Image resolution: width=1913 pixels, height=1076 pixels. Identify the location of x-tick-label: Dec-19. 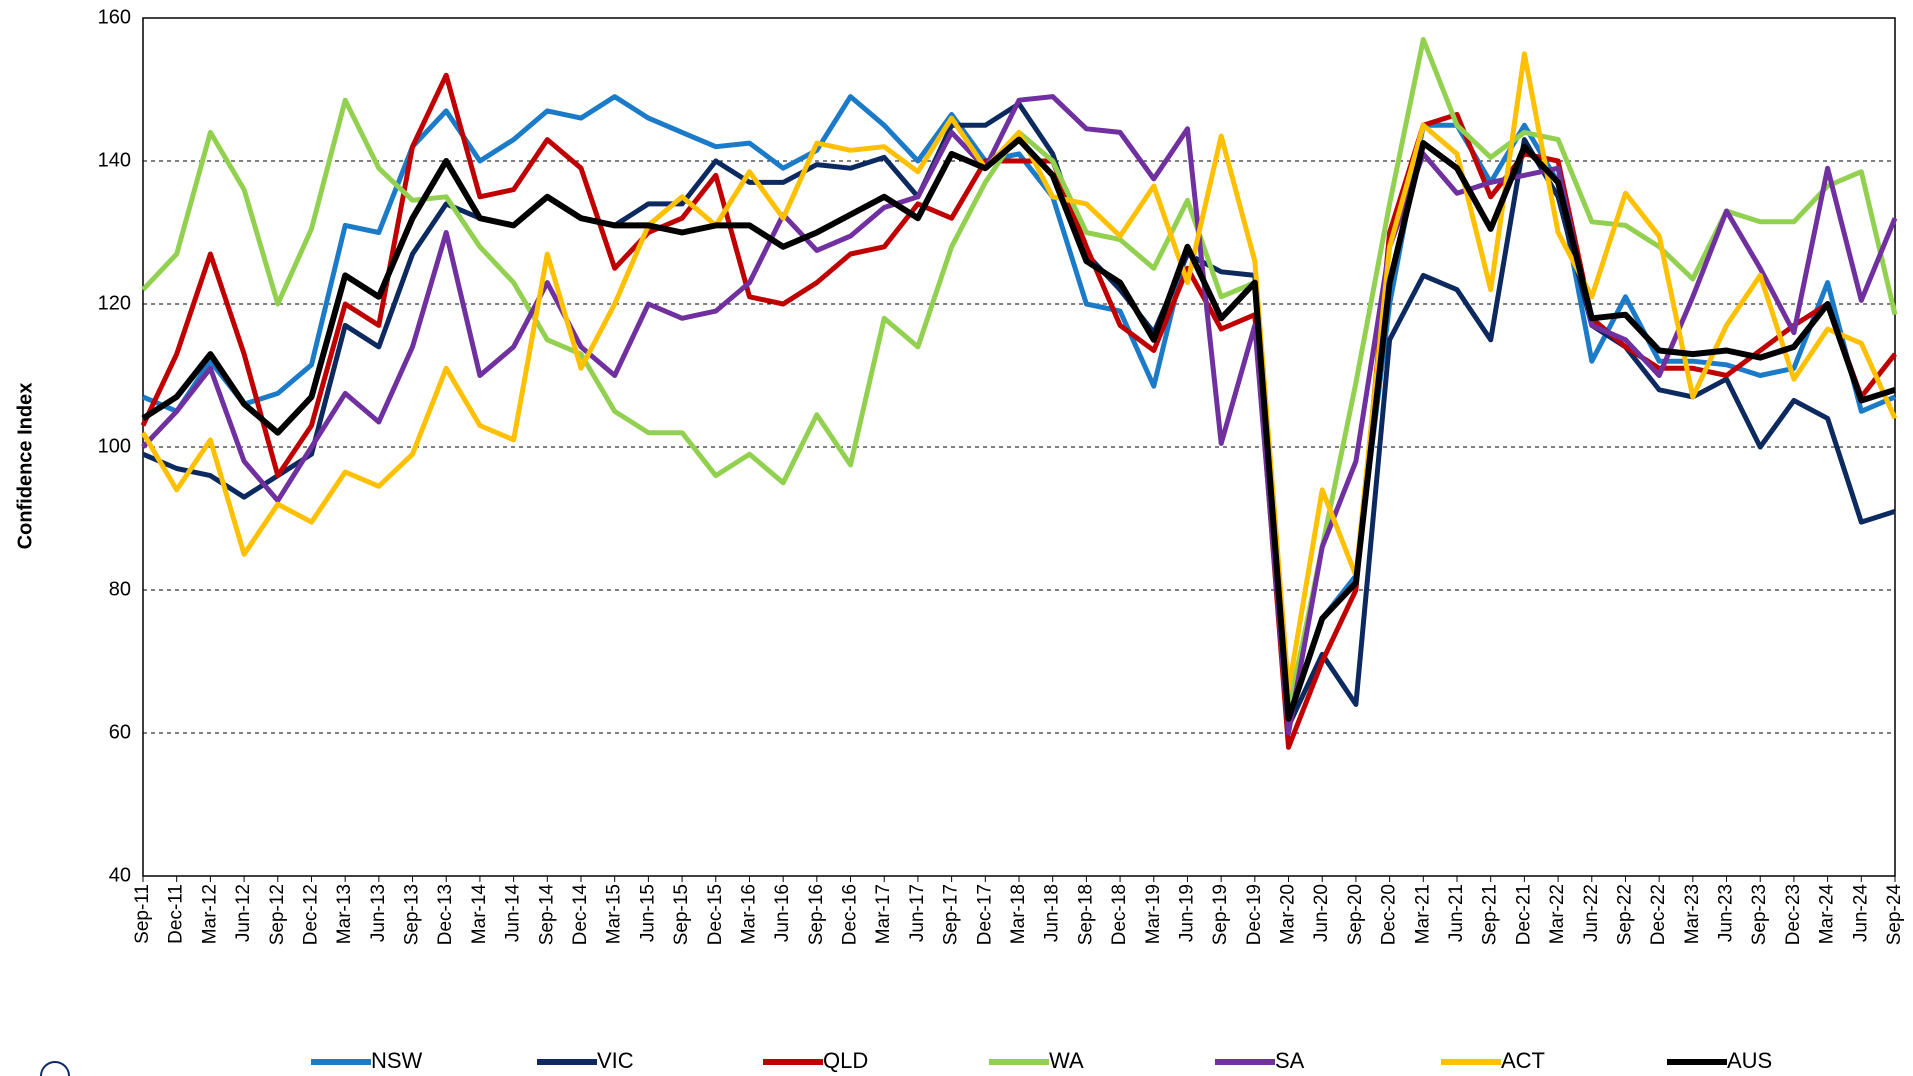
(1254, 914).